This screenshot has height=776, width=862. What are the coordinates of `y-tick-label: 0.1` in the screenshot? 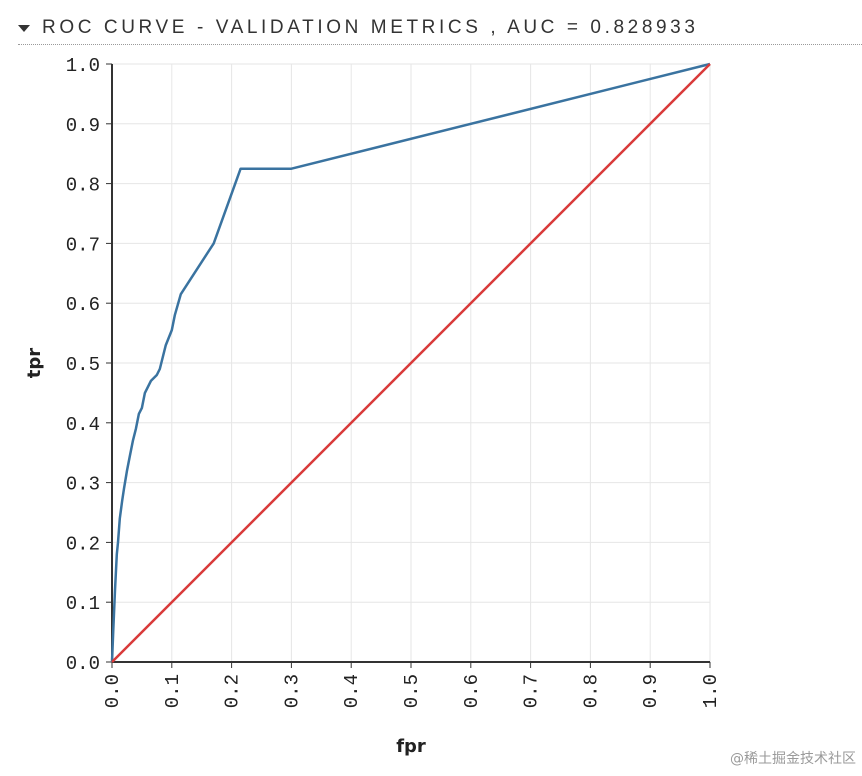 It's located at (83, 604).